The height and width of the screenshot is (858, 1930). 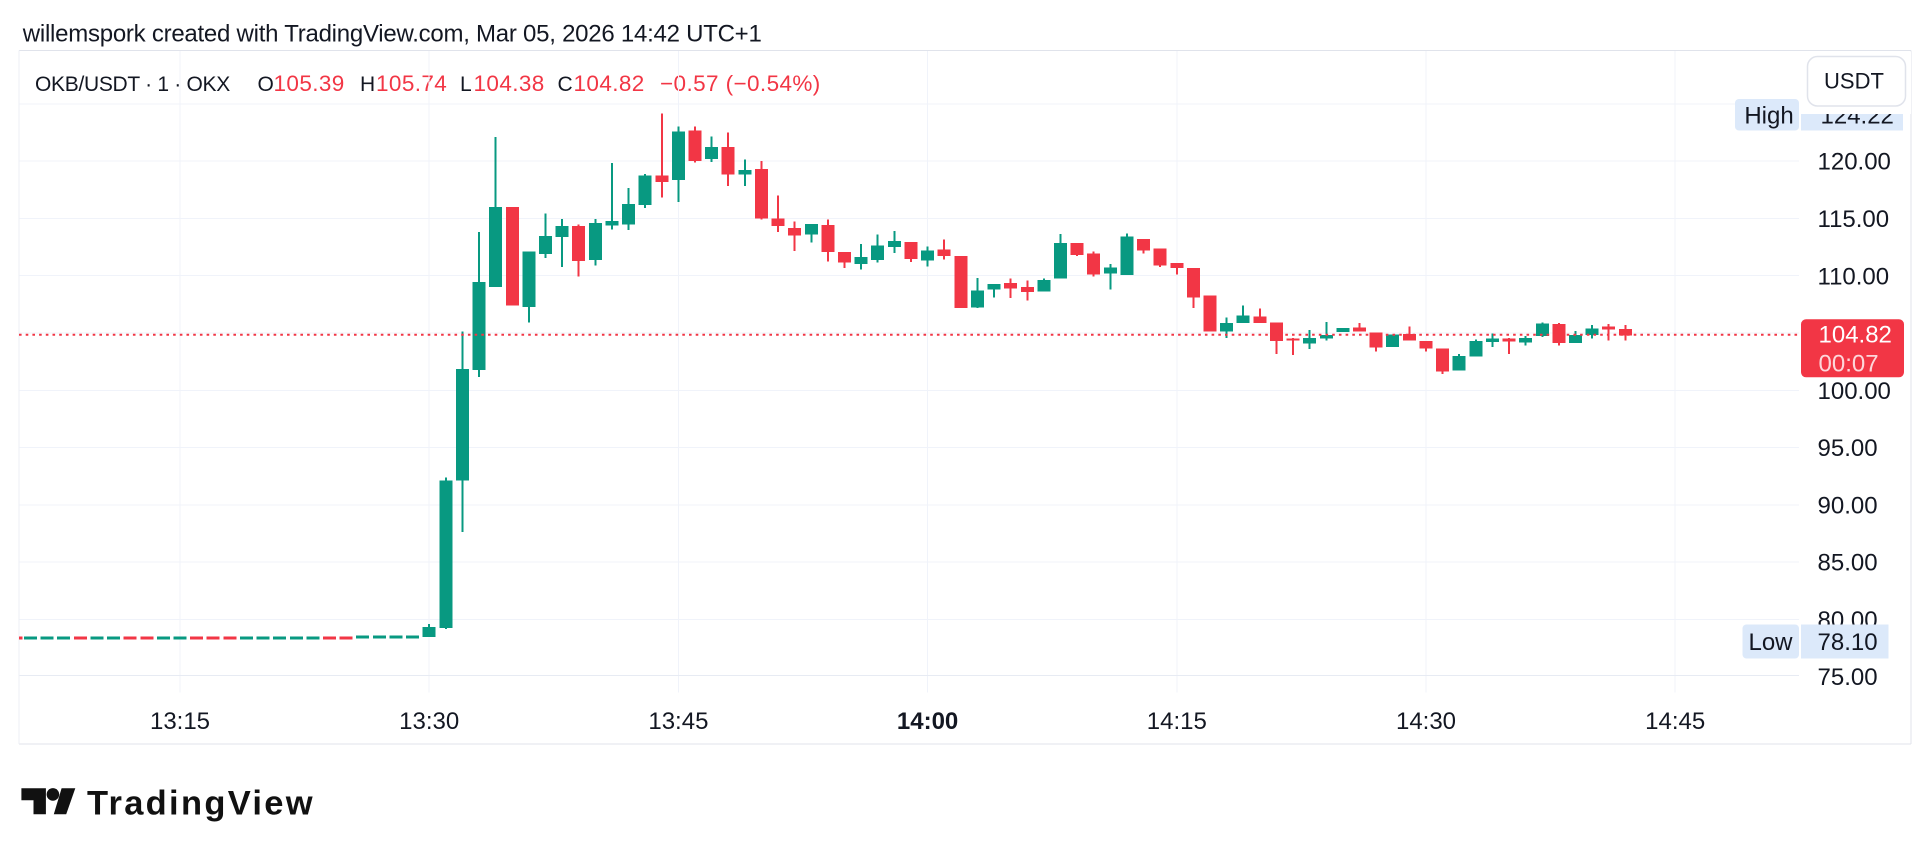 What do you see at coordinates (565, 84) in the screenshot?
I see `svg-text: C` at bounding box center [565, 84].